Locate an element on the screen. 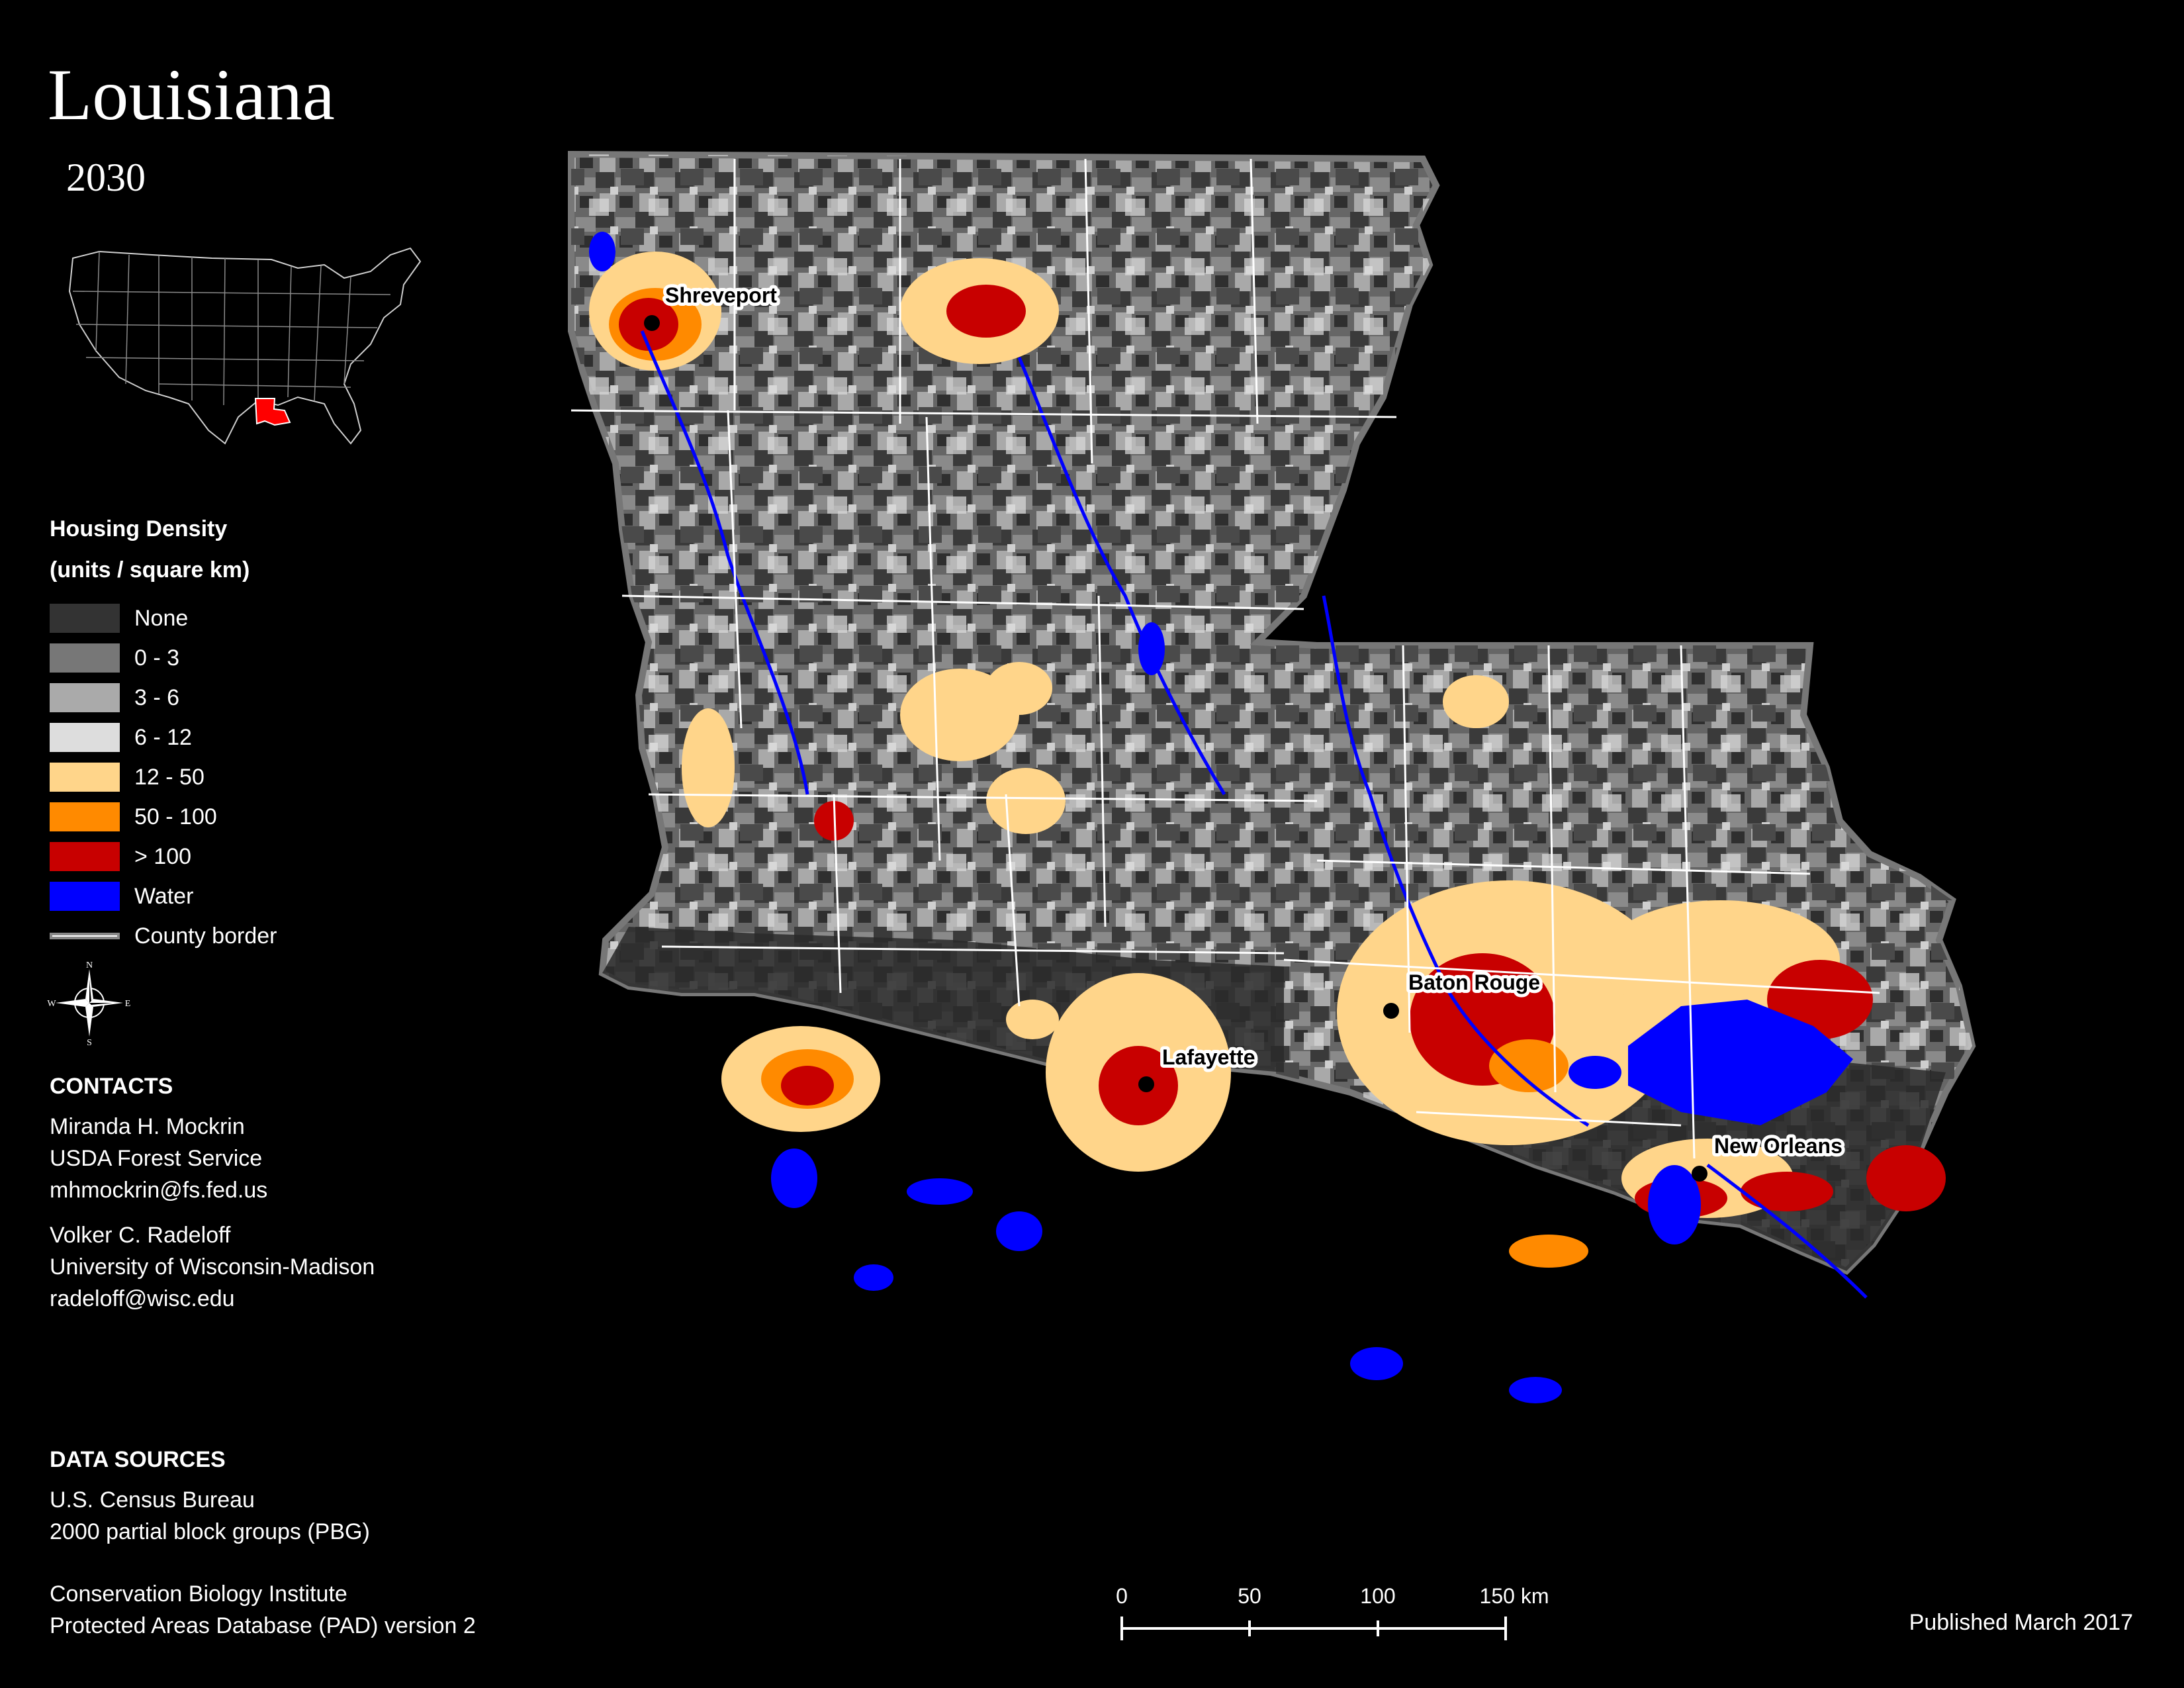 The image size is (2184, 1688). scale-bar: 0 50 100 150 km is located at coordinates (1332, 1612).